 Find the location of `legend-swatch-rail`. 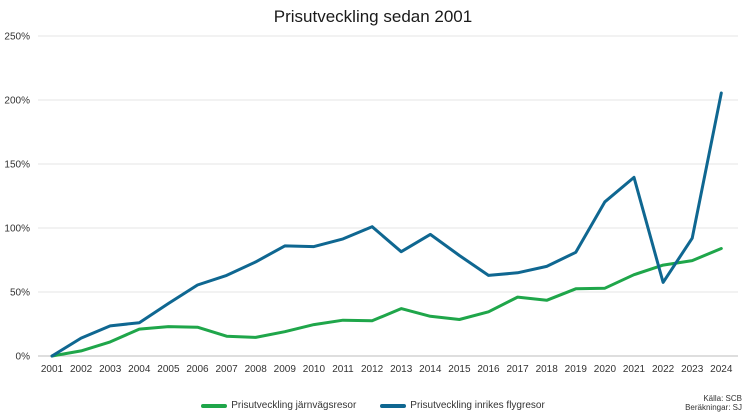

legend-swatch-rail is located at coordinates (214, 405).